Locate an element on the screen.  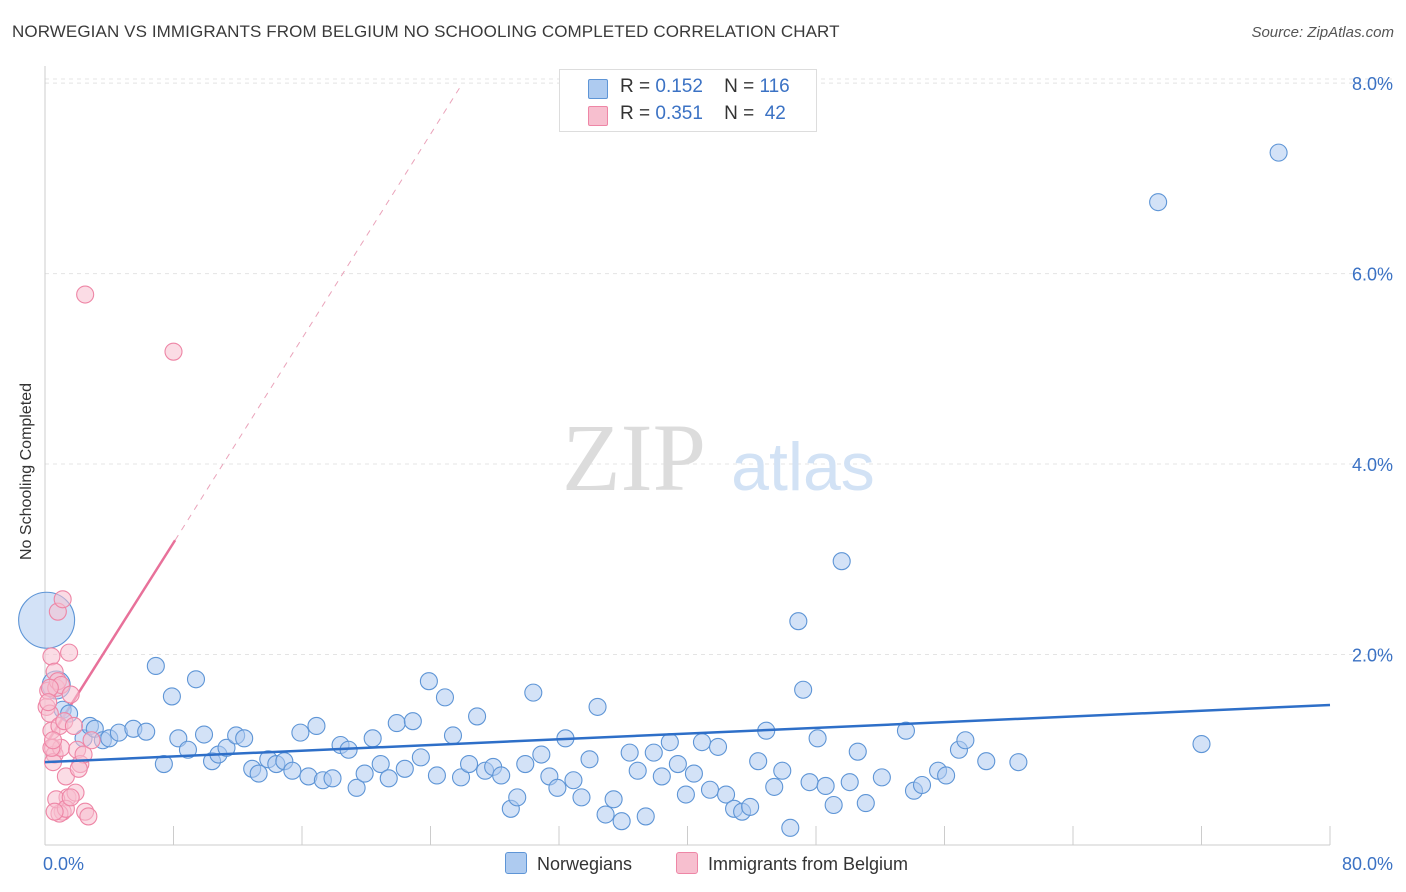
watermark: ZIP atlas is located at coordinates (718, 457).